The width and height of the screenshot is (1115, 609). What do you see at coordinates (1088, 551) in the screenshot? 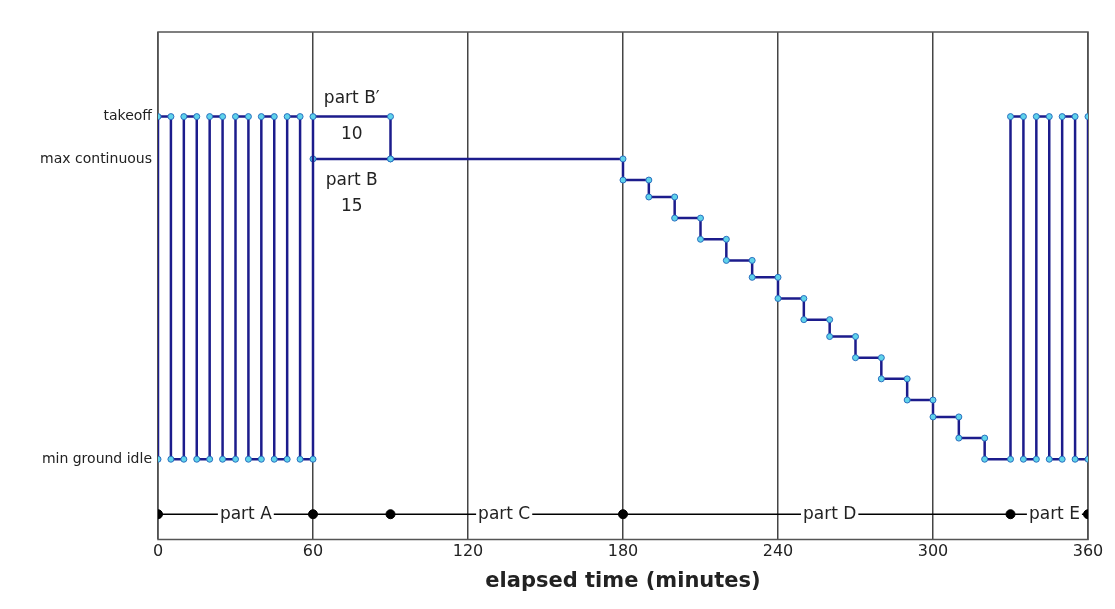
I see `x-tick-label: 360` at bounding box center [1088, 551].